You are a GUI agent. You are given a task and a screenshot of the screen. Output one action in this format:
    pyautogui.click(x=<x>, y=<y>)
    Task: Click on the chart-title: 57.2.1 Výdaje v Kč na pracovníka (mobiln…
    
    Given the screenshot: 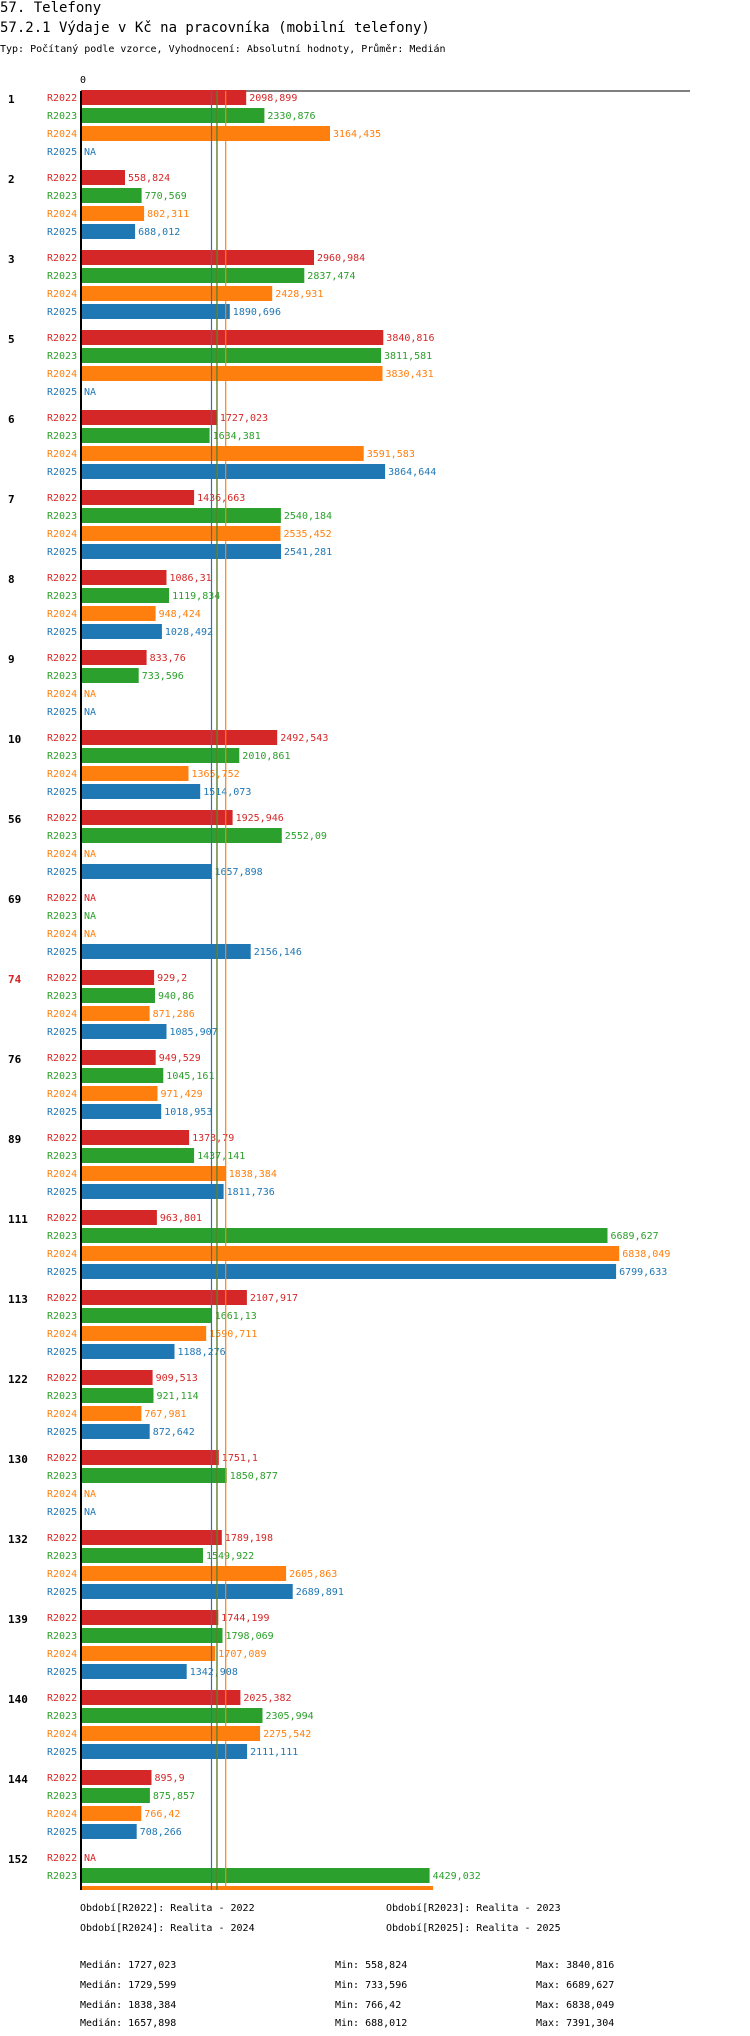 What is the action you would take?
    pyautogui.click(x=215, y=28)
    